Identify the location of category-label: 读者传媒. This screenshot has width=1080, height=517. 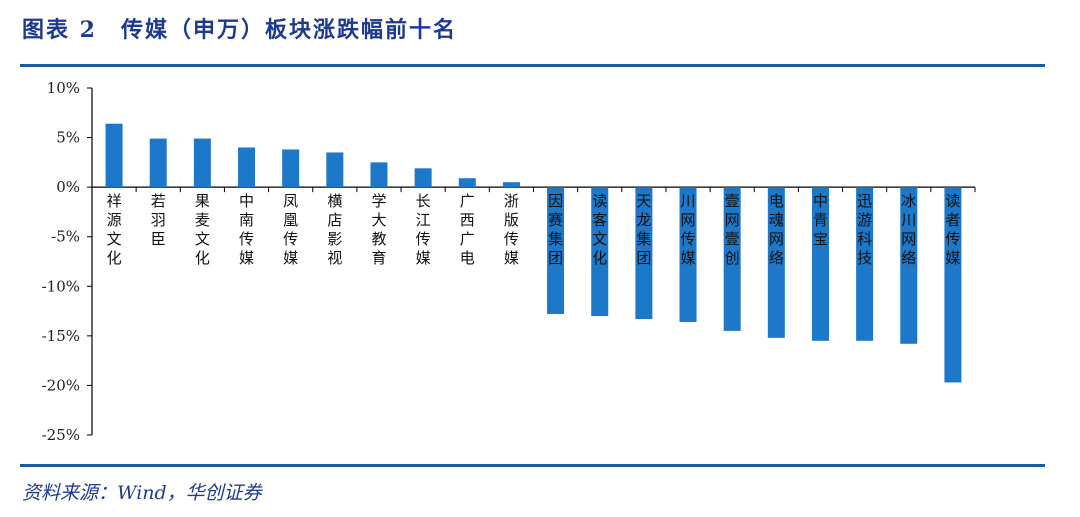
(952, 229).